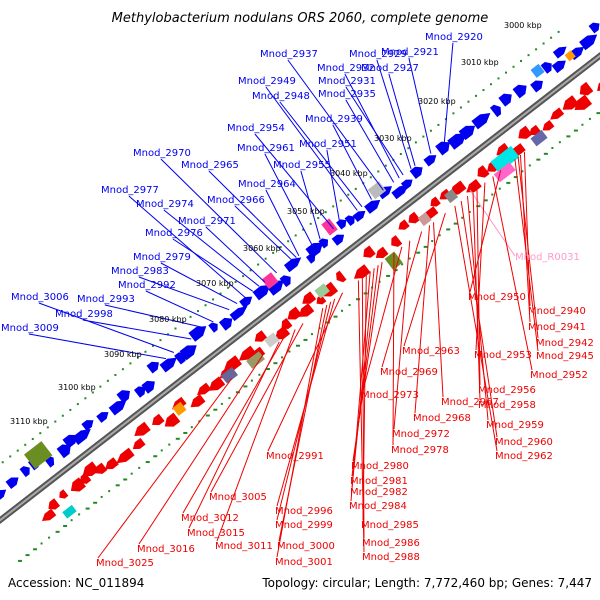 Image resolution: width=600 pixels, height=600 pixels. What do you see at coordinates (289, 54) in the screenshot?
I see `gene-label-plus: Mnod_2937` at bounding box center [289, 54].